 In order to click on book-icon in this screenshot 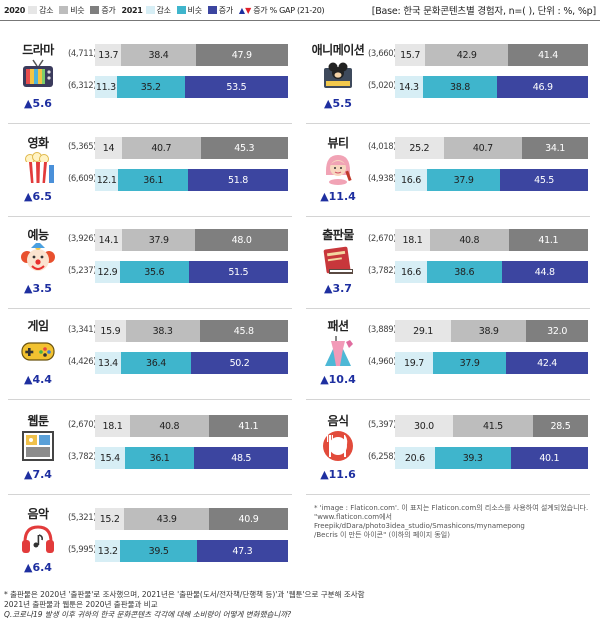, I will do `click(338, 260)`.